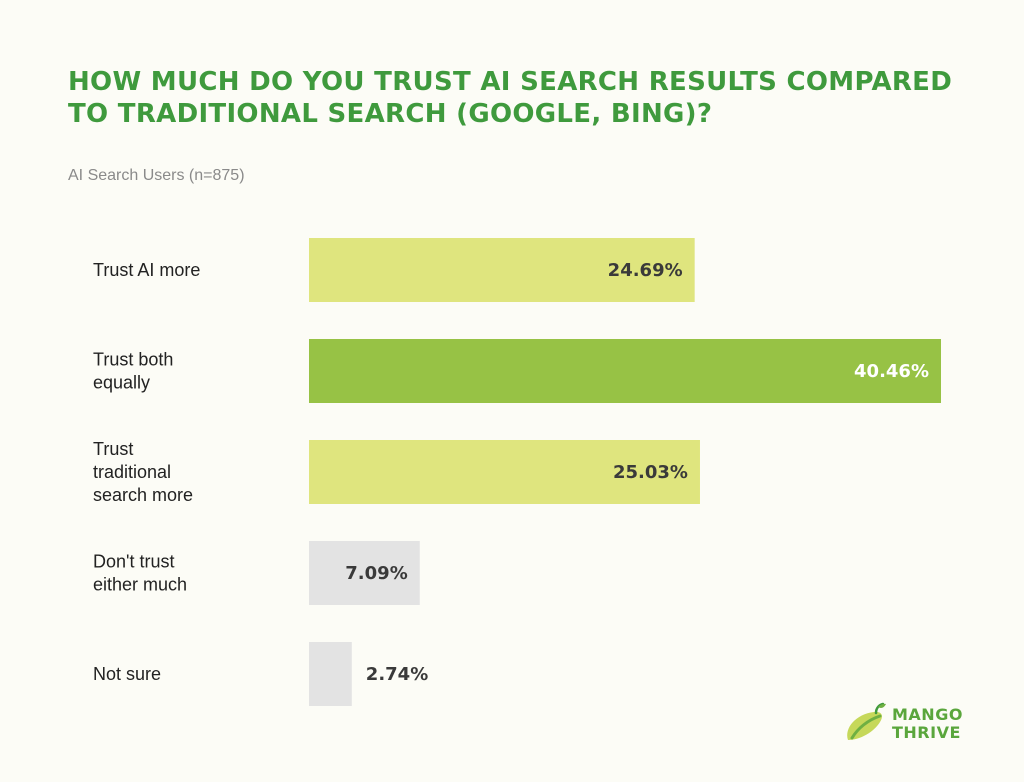 The image size is (1024, 782). Describe the element at coordinates (866, 721) in the screenshot. I see `mango-leaf-icon` at that location.